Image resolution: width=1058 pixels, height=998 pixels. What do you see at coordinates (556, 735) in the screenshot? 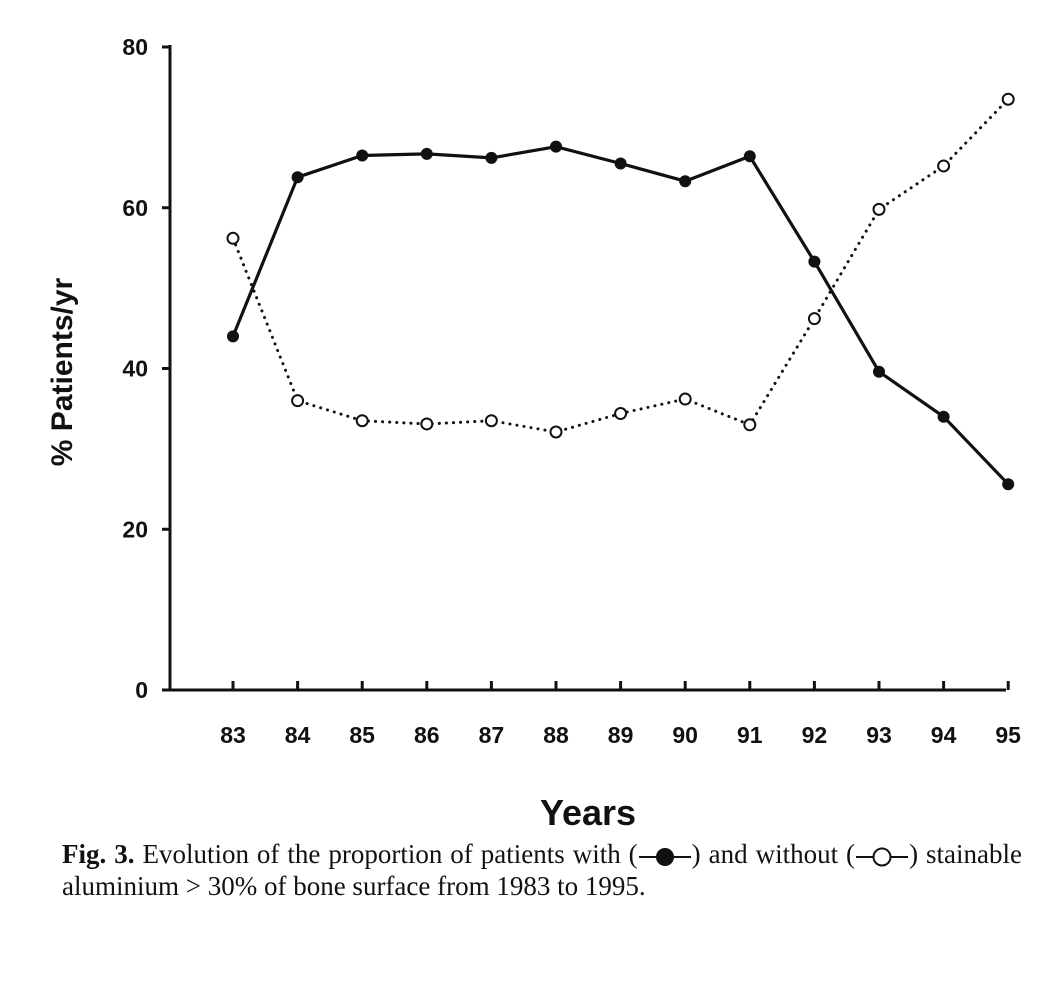
I see `x-tick-label: 88` at bounding box center [556, 735].